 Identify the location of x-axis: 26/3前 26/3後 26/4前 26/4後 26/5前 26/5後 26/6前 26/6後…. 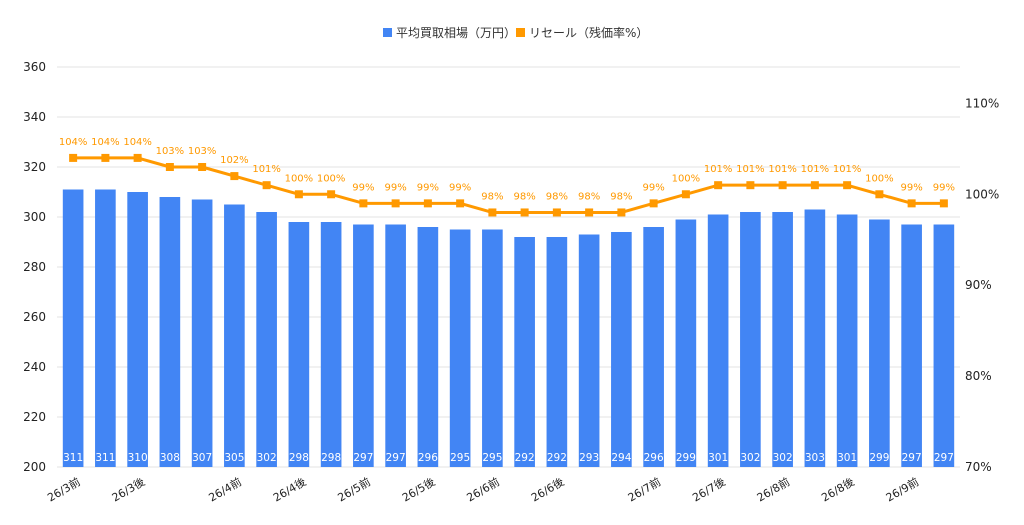
(483, 489).